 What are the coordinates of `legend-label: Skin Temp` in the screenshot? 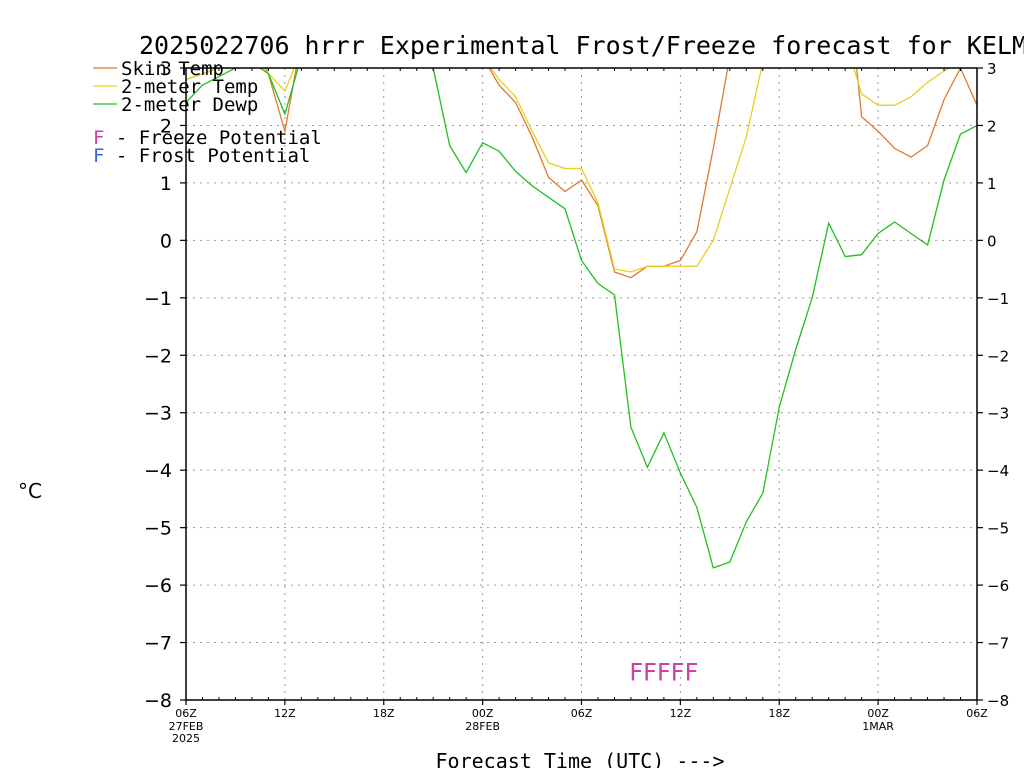 It's located at (172, 69).